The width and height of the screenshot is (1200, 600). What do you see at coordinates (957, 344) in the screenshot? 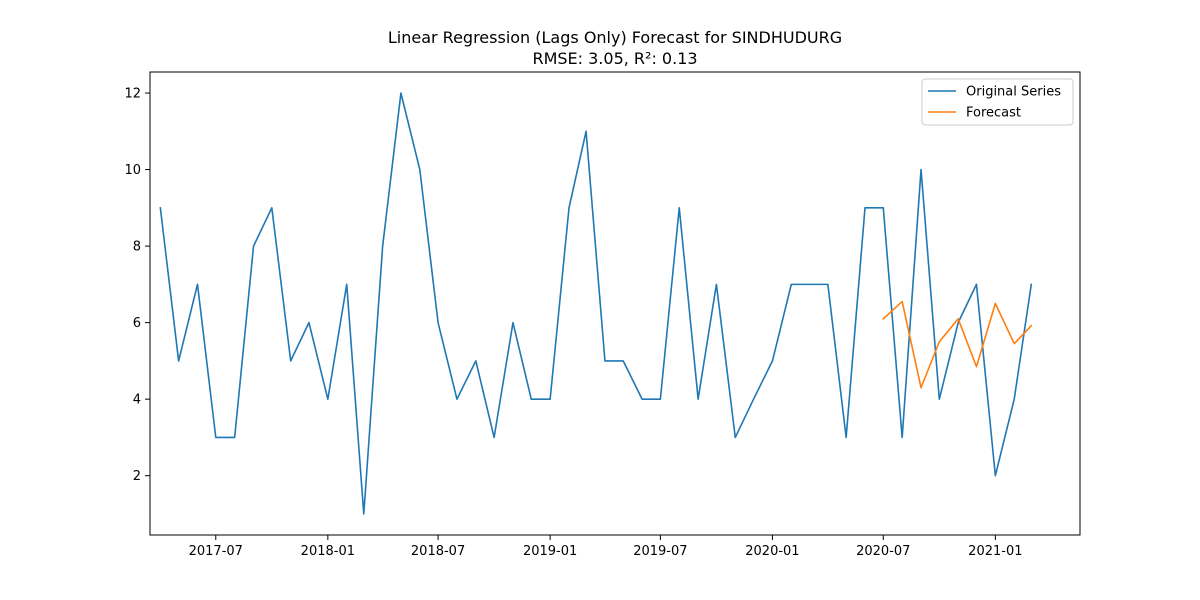
I see `series-line-forecast` at bounding box center [957, 344].